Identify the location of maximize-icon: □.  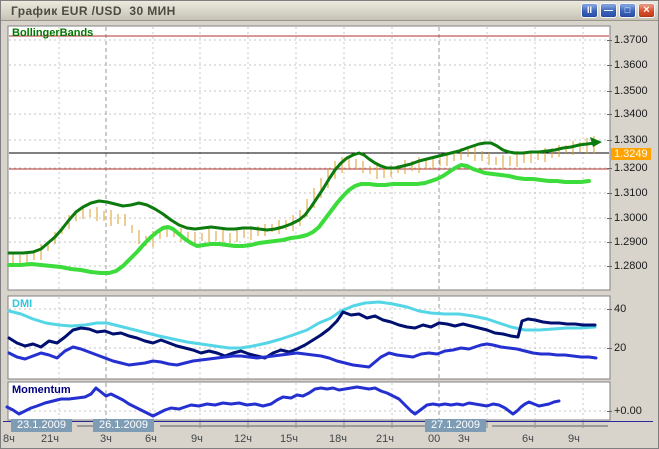
(627, 10).